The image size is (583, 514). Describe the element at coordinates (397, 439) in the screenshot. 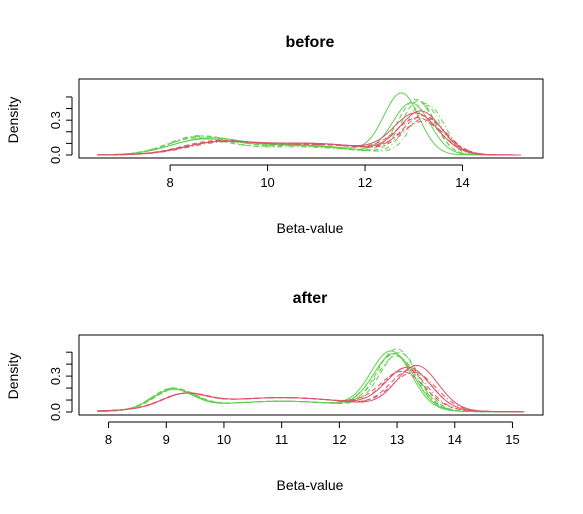

I see `x-tick-label: 13` at that location.